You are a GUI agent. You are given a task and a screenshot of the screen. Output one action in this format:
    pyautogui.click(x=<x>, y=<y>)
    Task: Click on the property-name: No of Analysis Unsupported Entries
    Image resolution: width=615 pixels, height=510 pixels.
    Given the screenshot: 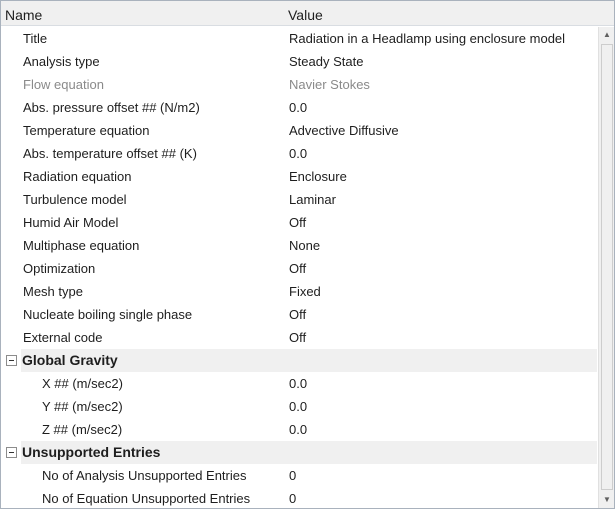 What is the action you would take?
    pyautogui.click(x=144, y=475)
    